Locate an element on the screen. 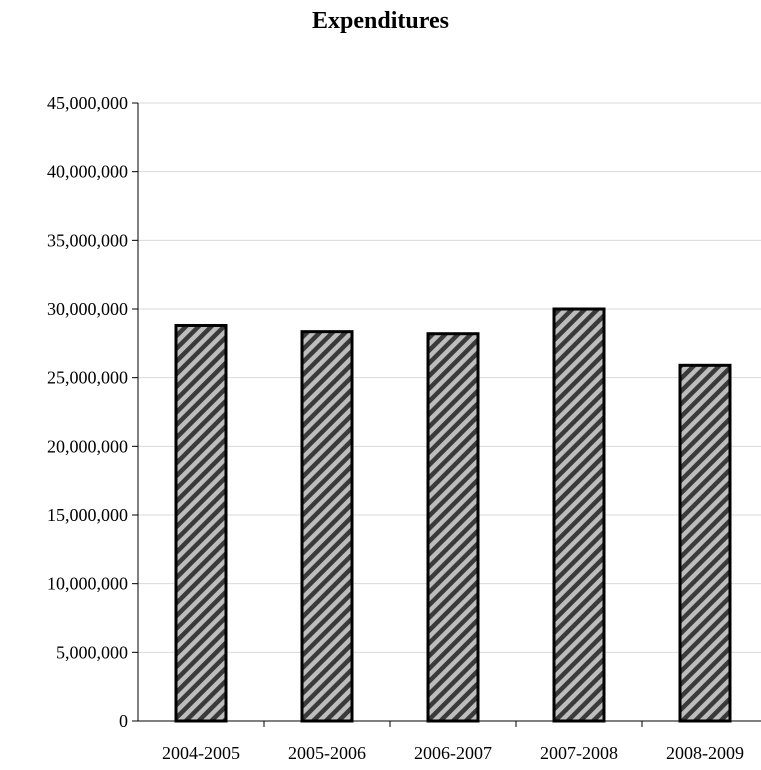  x-tick-label: 2007-2008 is located at coordinates (579, 753).